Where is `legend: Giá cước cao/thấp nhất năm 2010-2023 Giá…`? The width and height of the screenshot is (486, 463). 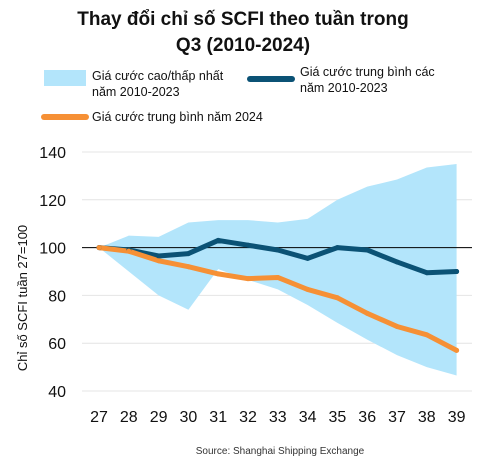 legend: Giá cước cao/thấp nhất năm 2010-2023 Giá… is located at coordinates (238, 94).